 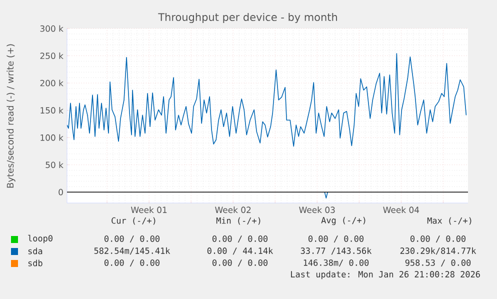 I want to click on legend-label: sdb, so click(x=35, y=263).